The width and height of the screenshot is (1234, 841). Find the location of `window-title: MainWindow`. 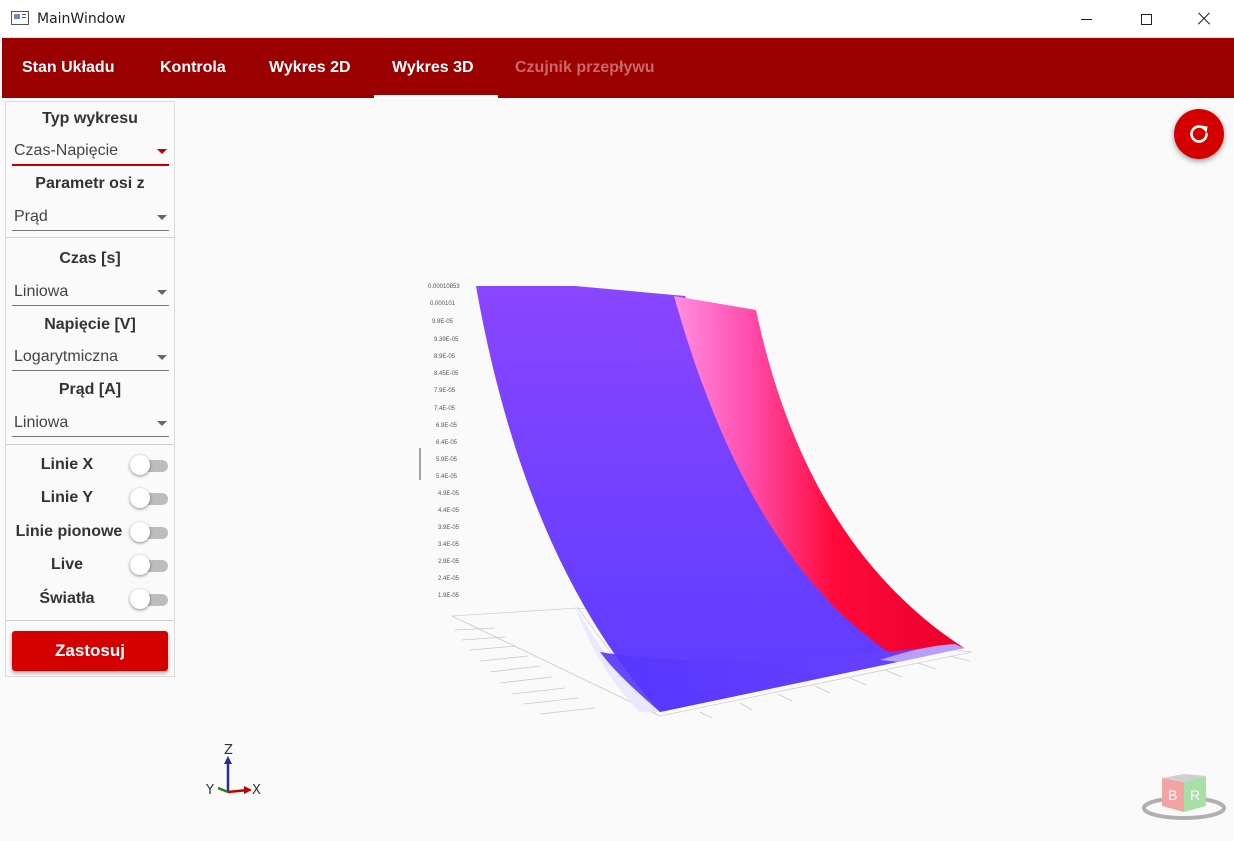

window-title: MainWindow is located at coordinates (81, 19).